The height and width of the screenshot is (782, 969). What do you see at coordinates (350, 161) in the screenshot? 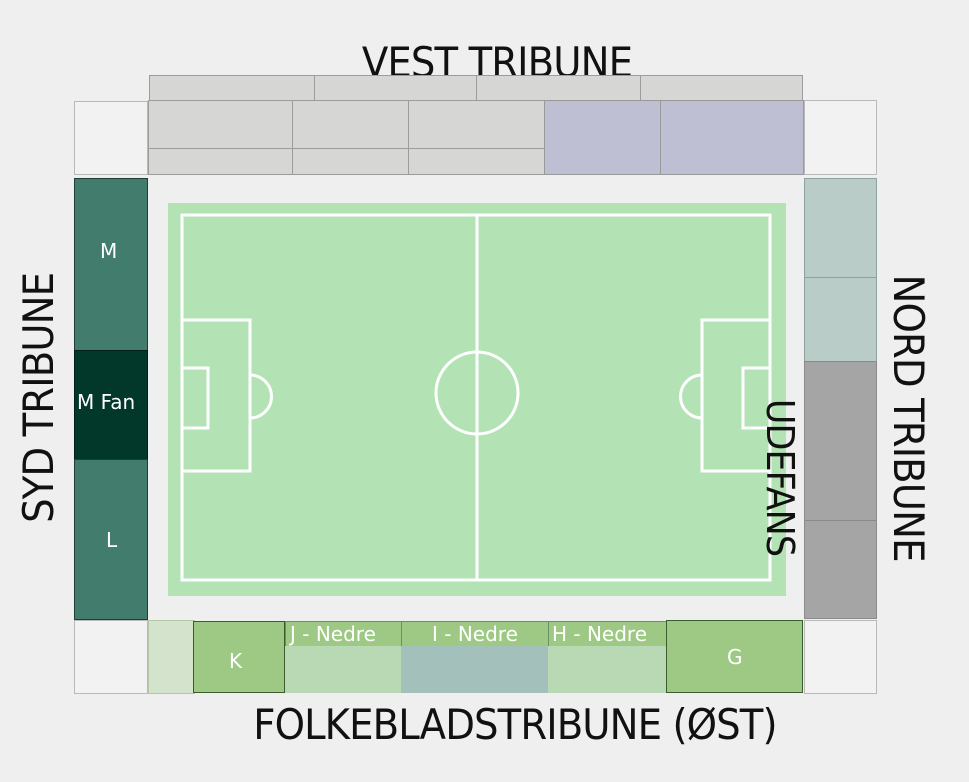
I see `west-lower-block-2b` at bounding box center [350, 161].